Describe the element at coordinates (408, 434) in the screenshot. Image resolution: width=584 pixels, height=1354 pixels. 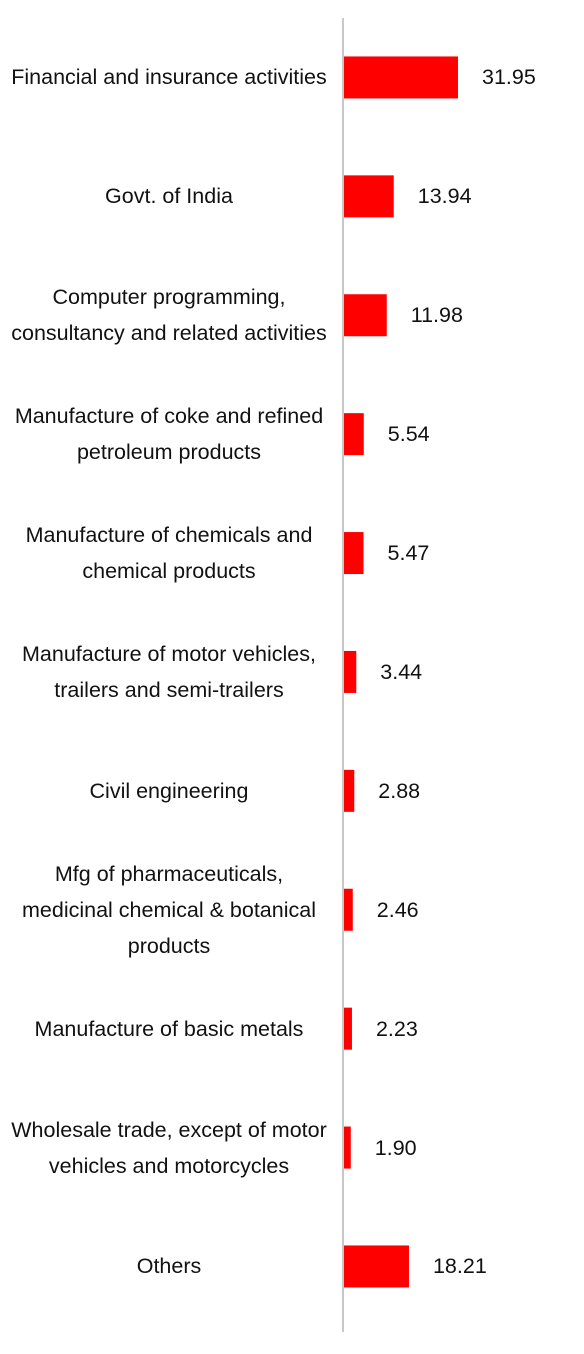
I see `value-label: 5.54` at that location.